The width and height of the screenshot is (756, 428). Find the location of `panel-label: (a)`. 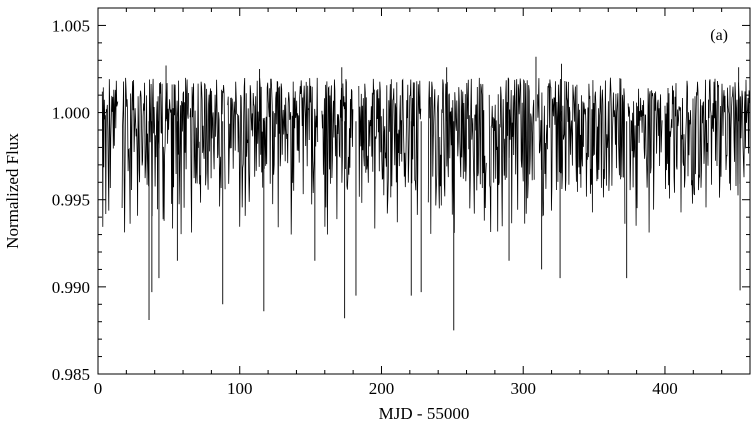

panel-label: (a) is located at coordinates (719, 35).